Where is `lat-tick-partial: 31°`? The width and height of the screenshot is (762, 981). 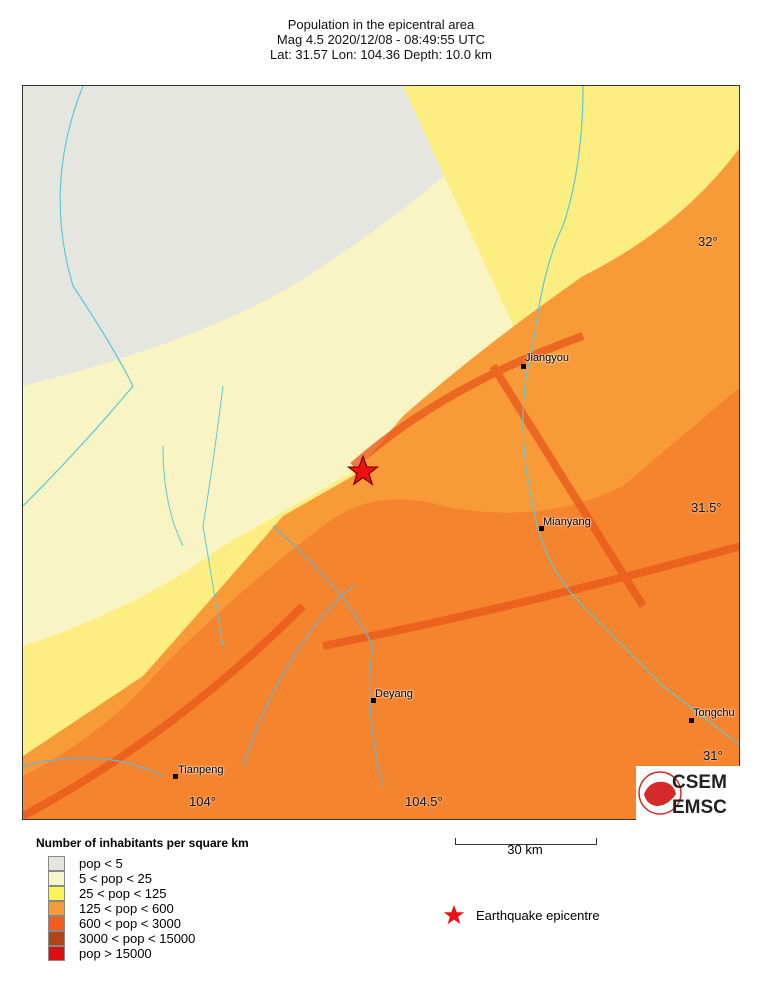
lat-tick-partial: 31° is located at coordinates (713, 755).